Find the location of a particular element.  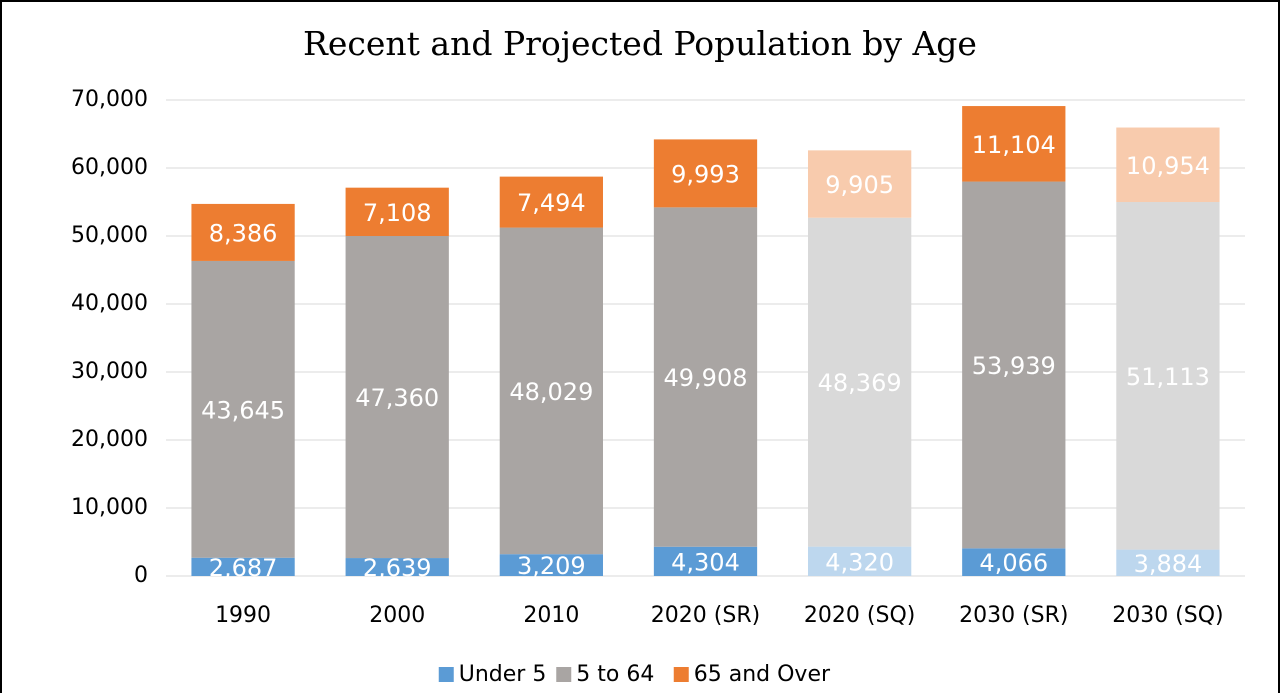

data-label: 43,645 is located at coordinates (243, 410).